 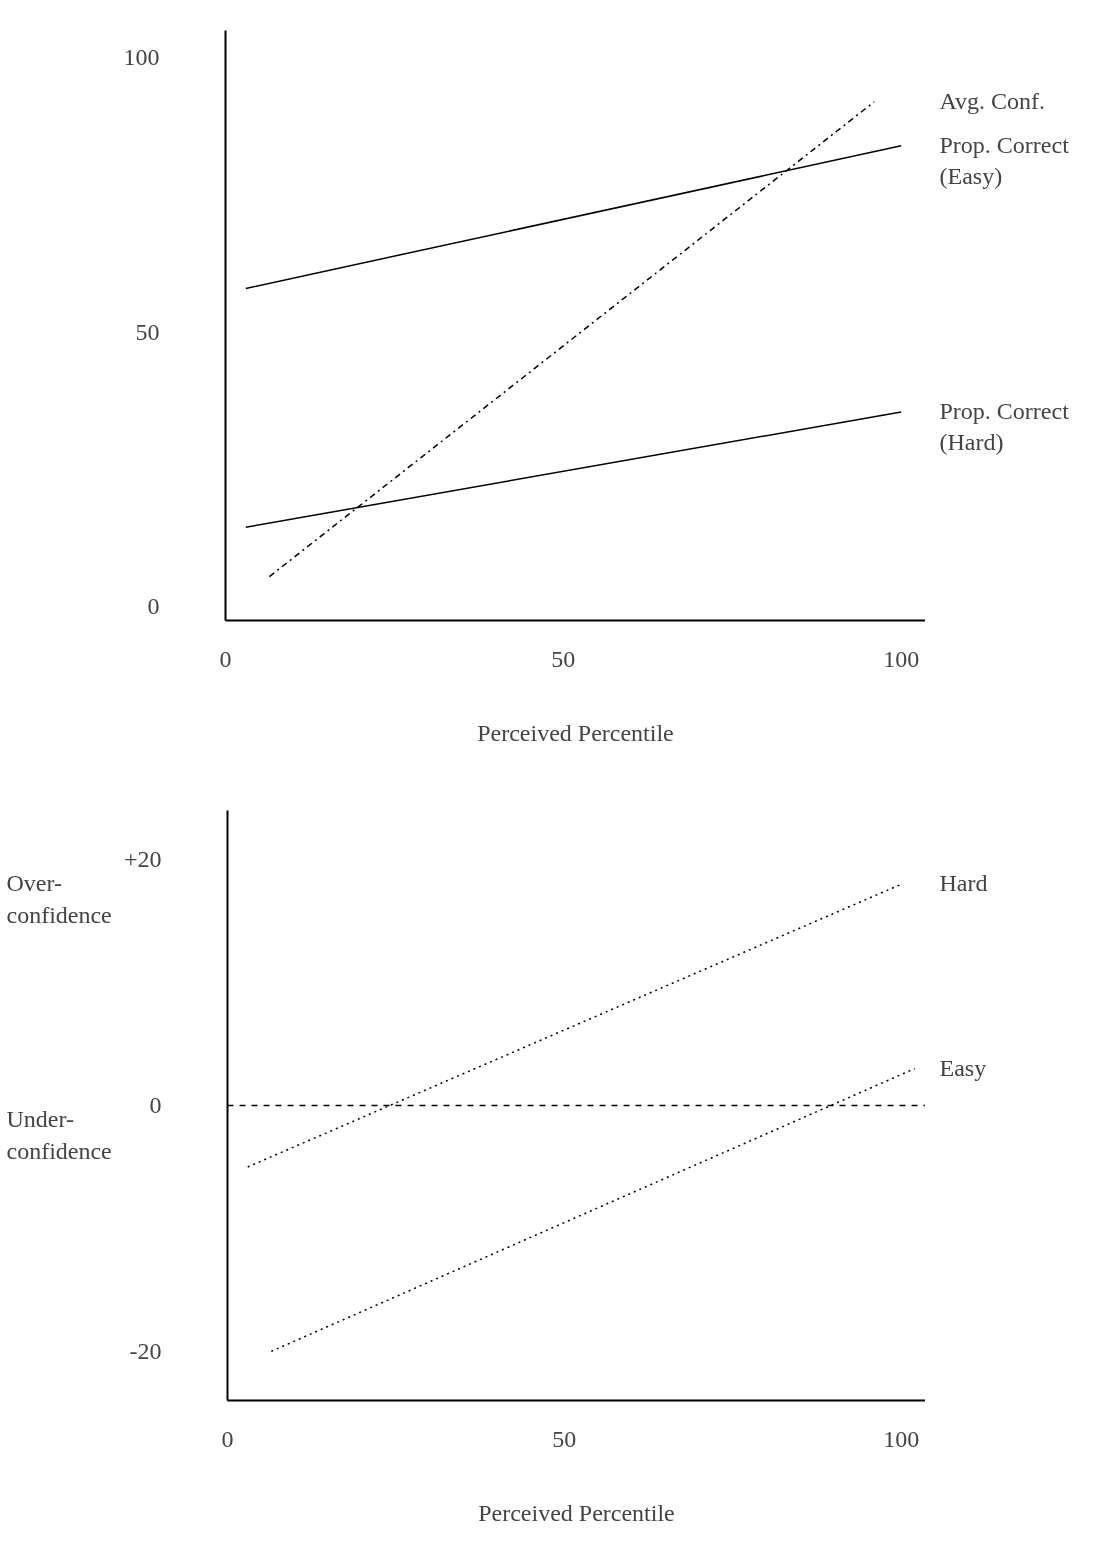 What do you see at coordinates (142, 859) in the screenshot?
I see `y-tick-label: +20` at bounding box center [142, 859].